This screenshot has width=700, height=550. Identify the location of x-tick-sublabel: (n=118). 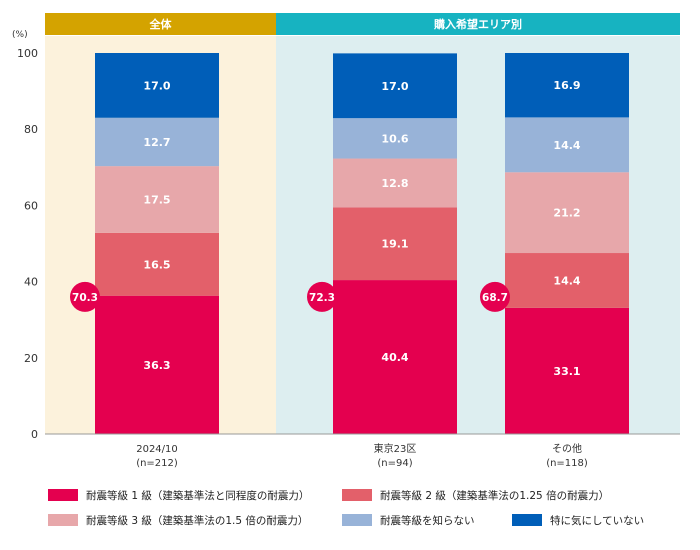
(567, 463).